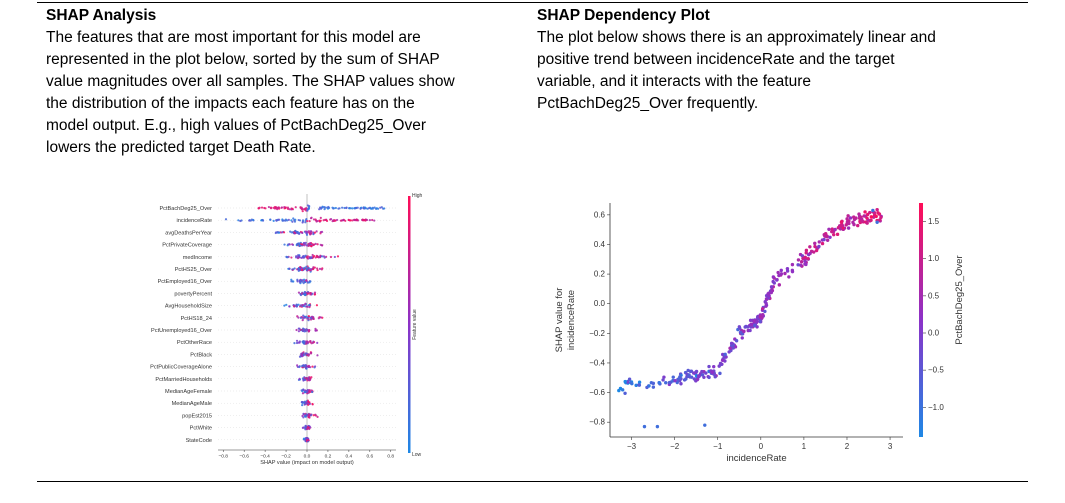  Describe the element at coordinates (559, 320) in the screenshot. I see `y-axis-label-line: SHAP value for` at that location.